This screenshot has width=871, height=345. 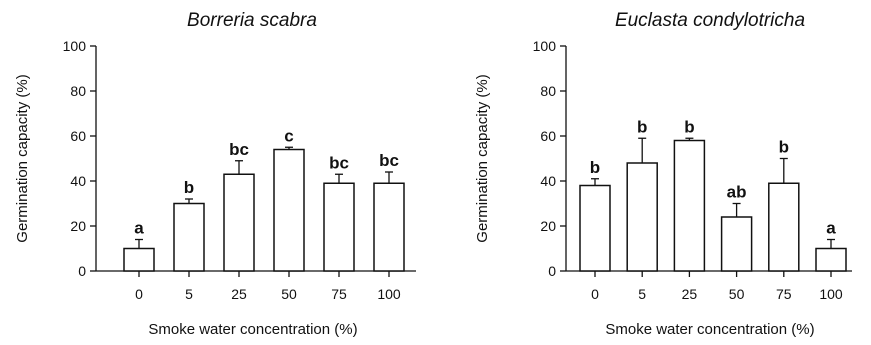 What do you see at coordinates (737, 192) in the screenshot?
I see `significance-label: ab` at bounding box center [737, 192].